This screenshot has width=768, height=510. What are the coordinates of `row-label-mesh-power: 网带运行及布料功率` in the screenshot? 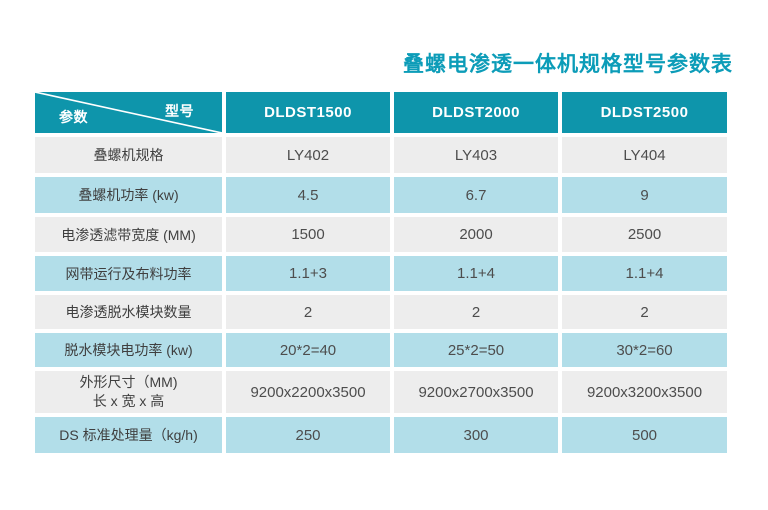 It's located at (128, 273).